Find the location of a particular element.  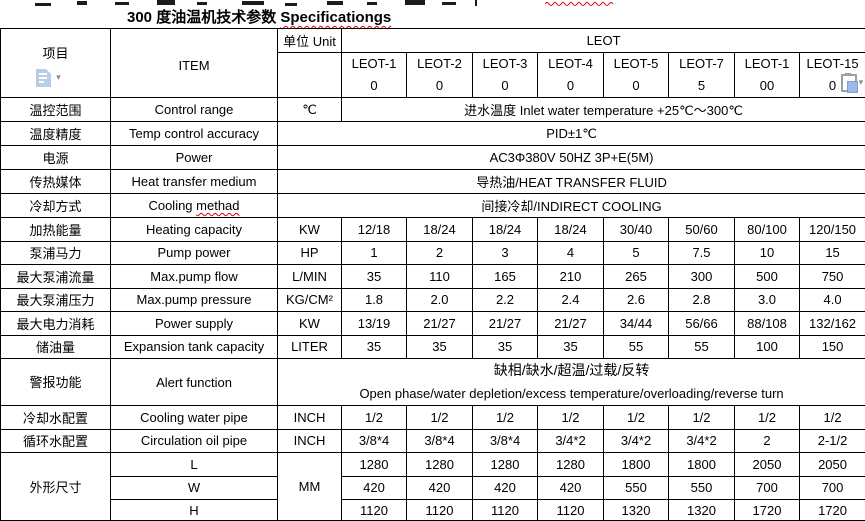

label-cn: 电源 is located at coordinates (56, 158).